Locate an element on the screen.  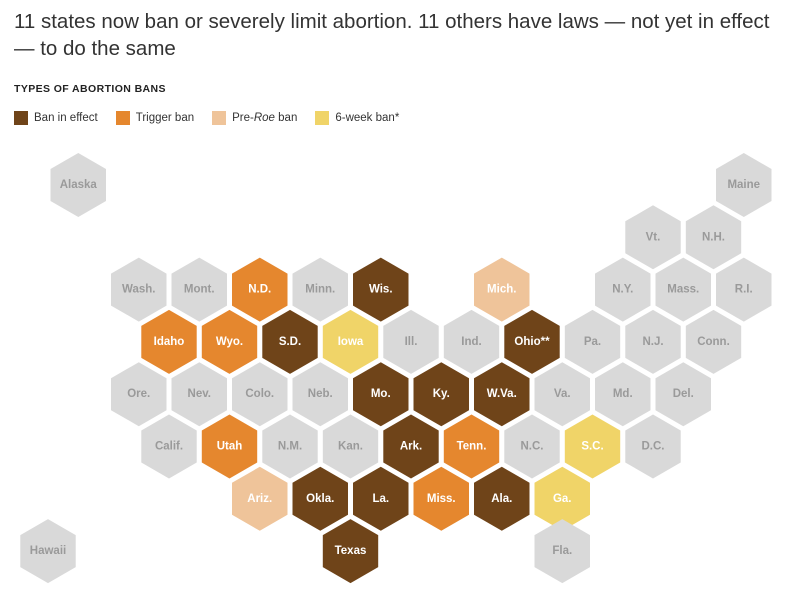
state-label: N.C. is located at coordinates (532, 447).